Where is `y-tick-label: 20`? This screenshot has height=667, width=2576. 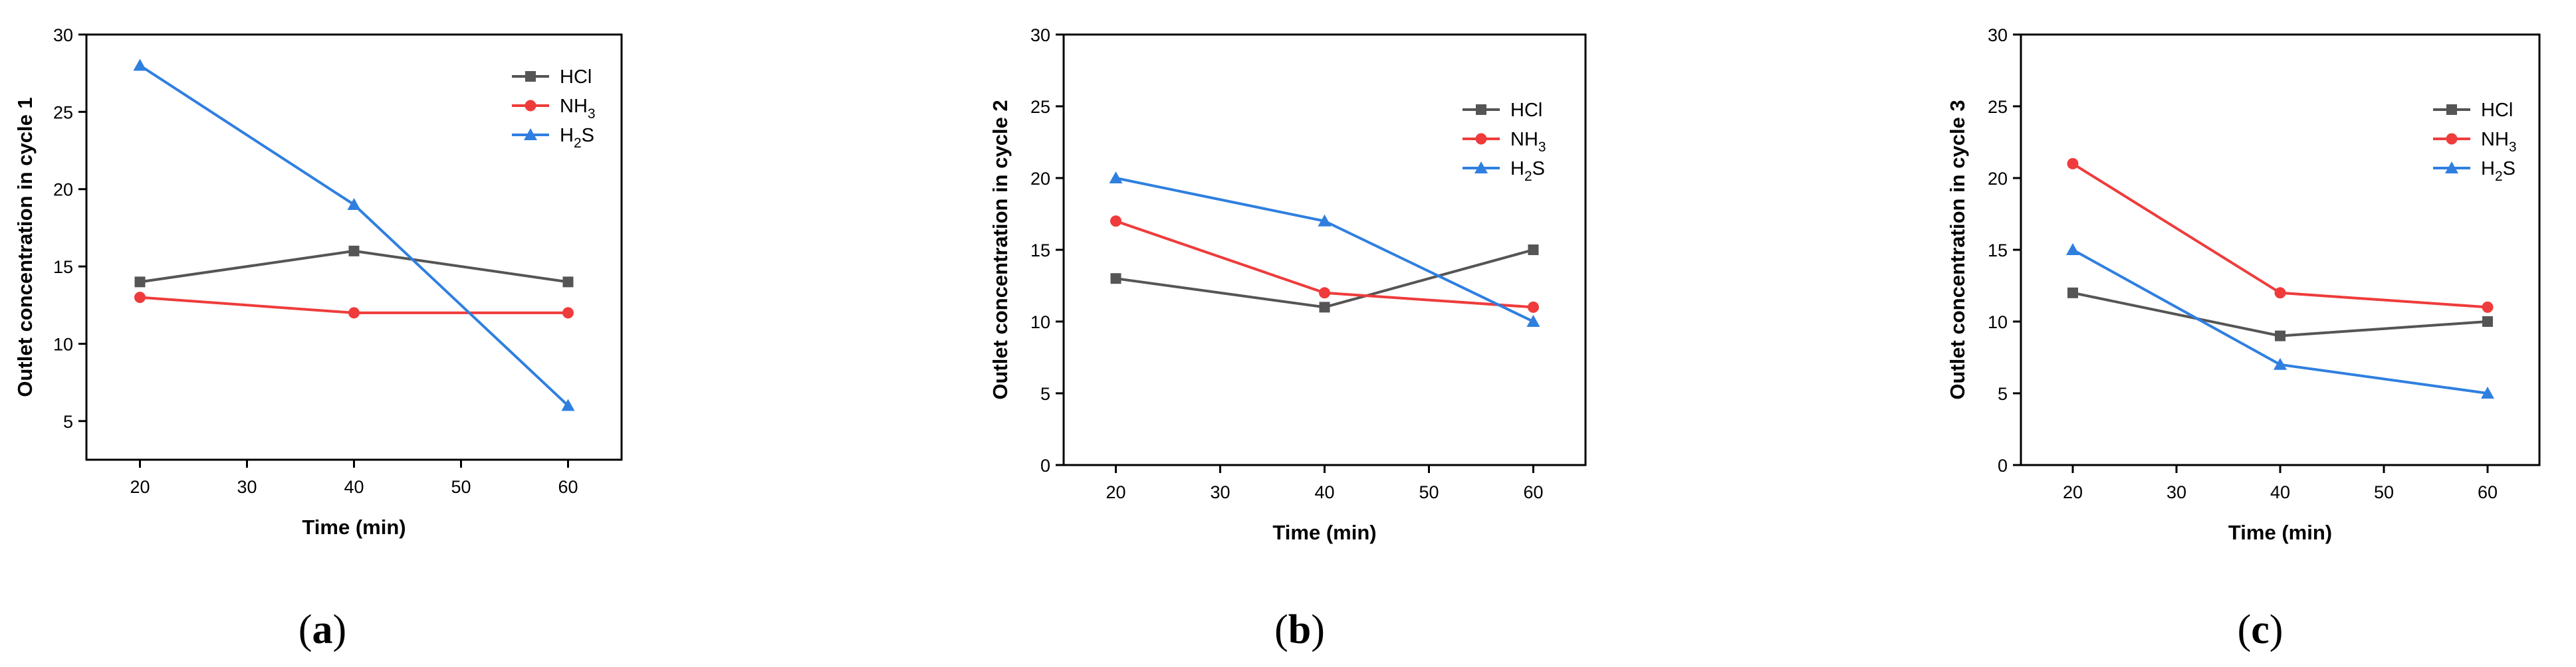
y-tick-label: 20 is located at coordinates (63, 190).